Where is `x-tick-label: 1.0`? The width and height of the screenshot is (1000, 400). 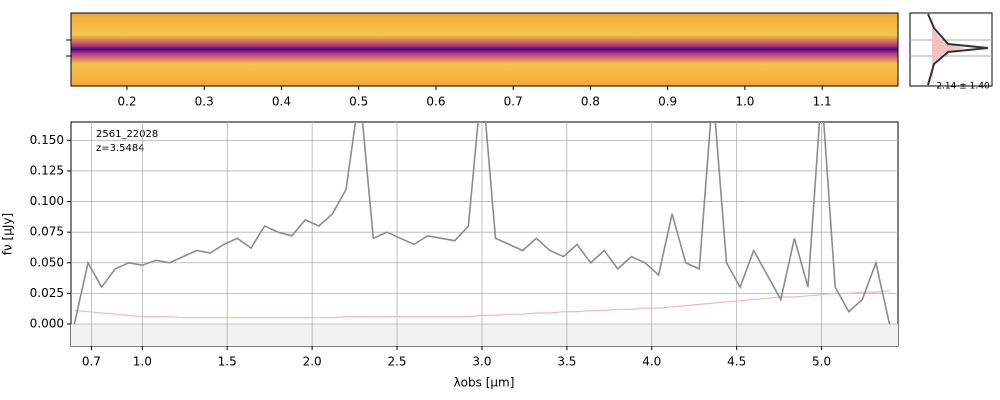
x-tick-label: 1.0 is located at coordinates (142, 362).